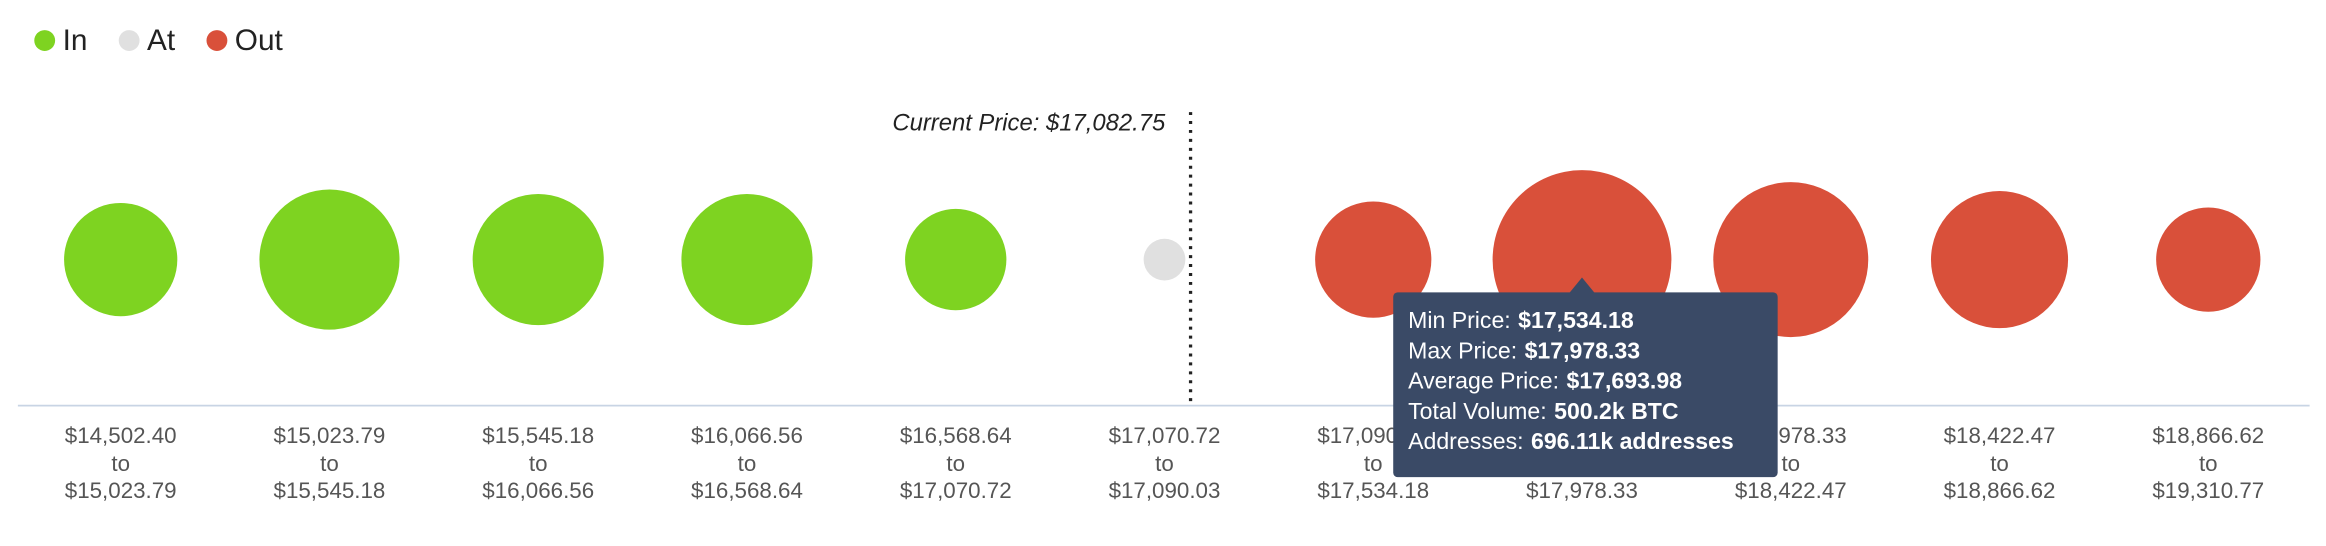 The height and width of the screenshot is (546, 2326). I want to click on x-tick-label: $19,310.77, so click(2208, 490).